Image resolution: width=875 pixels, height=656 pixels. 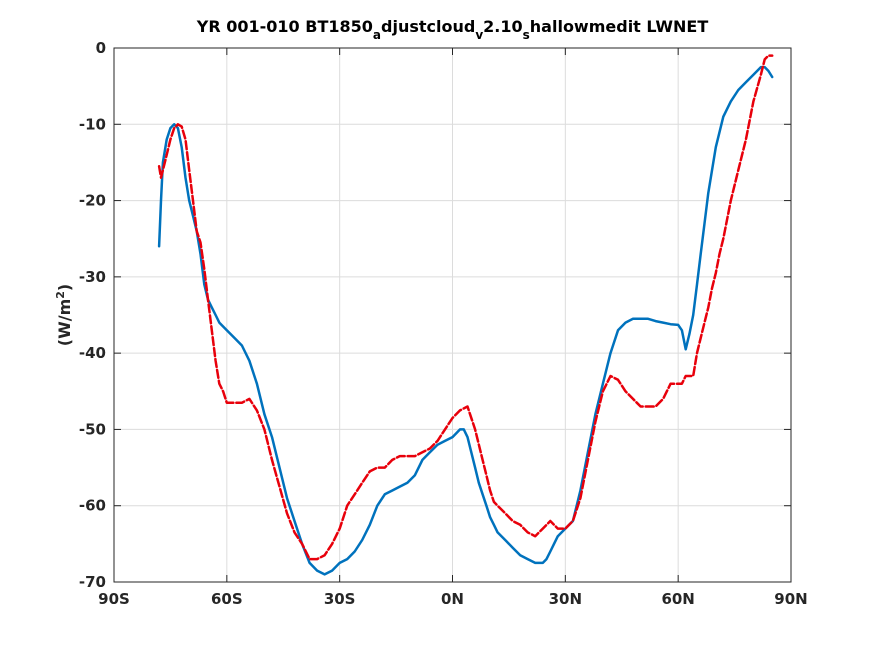 I want to click on y-tick-label: -10, so click(x=92, y=124).